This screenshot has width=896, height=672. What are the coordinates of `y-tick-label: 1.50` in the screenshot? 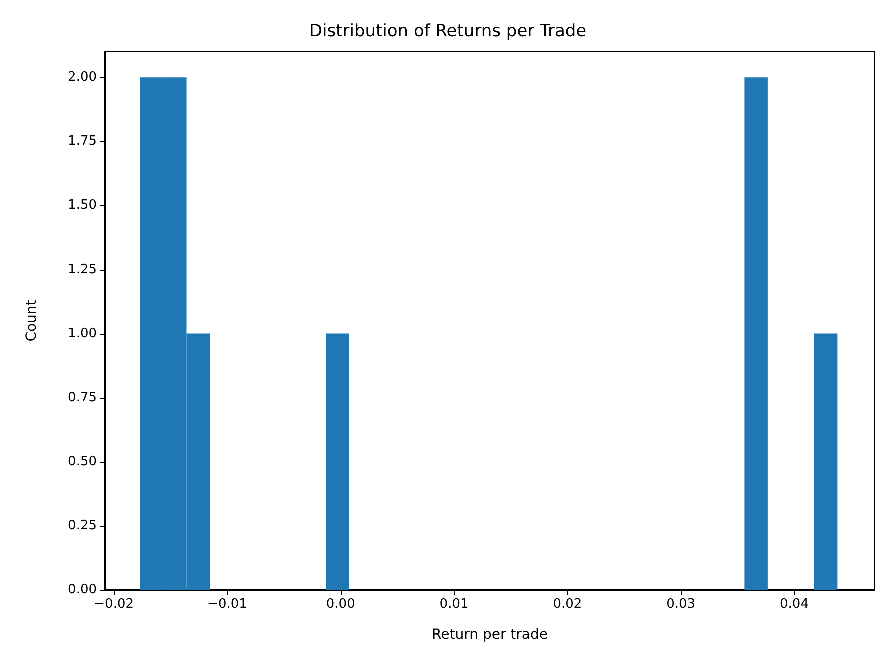 It's located at (82, 206).